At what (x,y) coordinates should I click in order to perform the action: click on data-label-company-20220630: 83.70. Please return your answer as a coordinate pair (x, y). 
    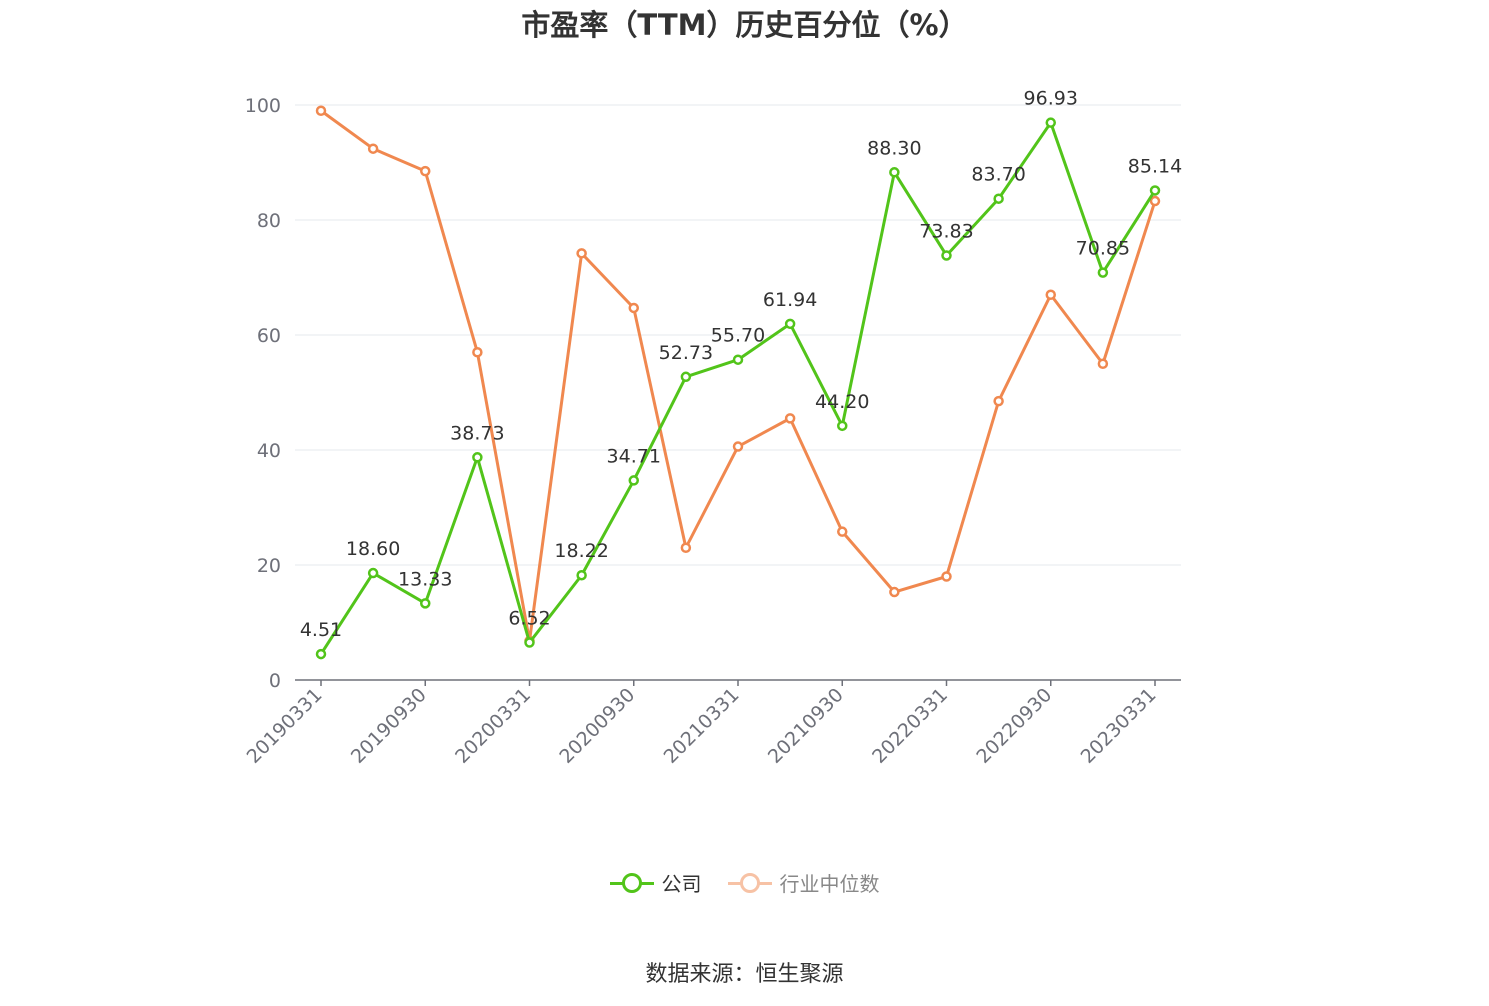
    Looking at the image, I should click on (998, 175).